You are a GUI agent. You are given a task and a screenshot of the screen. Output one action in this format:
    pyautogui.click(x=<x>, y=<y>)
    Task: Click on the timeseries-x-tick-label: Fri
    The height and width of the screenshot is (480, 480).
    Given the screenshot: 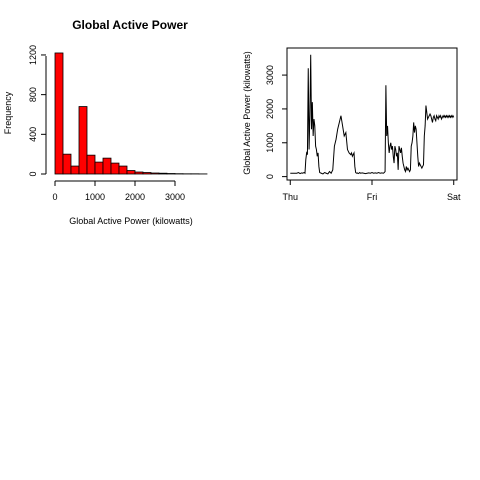 What is the action you would take?
    pyautogui.click(x=372, y=197)
    